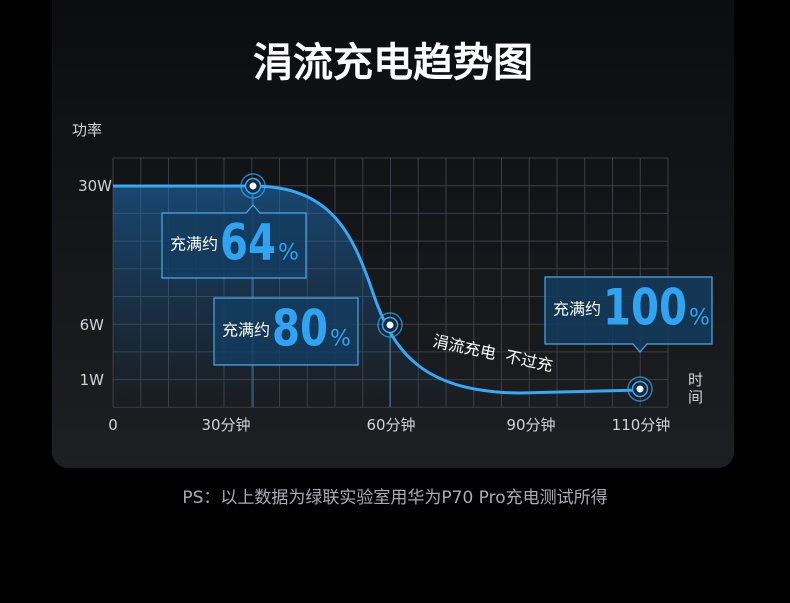 The image size is (790, 603). I want to click on x-tick: 60分钟, so click(390, 425).